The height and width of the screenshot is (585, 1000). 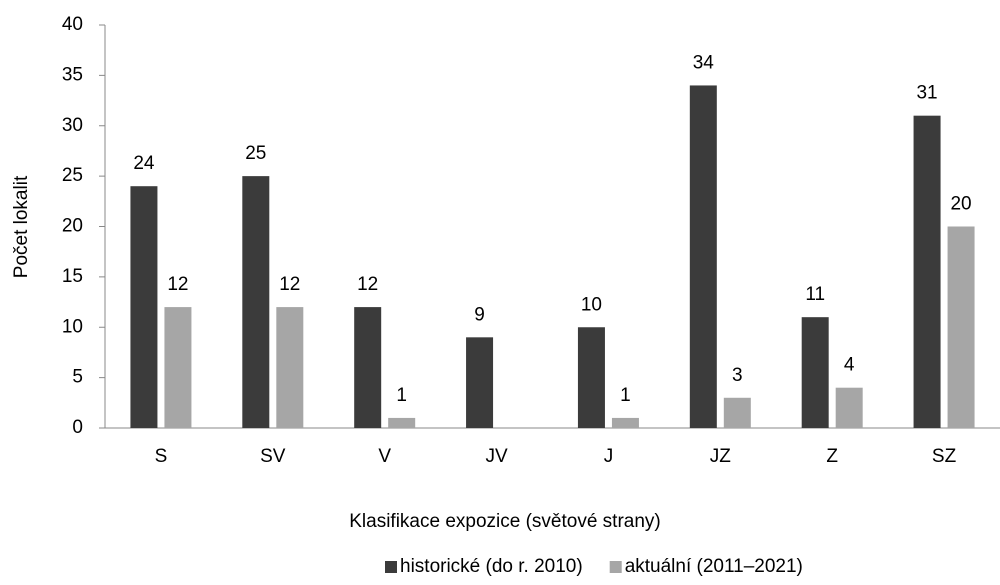 I want to click on x-tick-label: V, so click(x=384, y=456).